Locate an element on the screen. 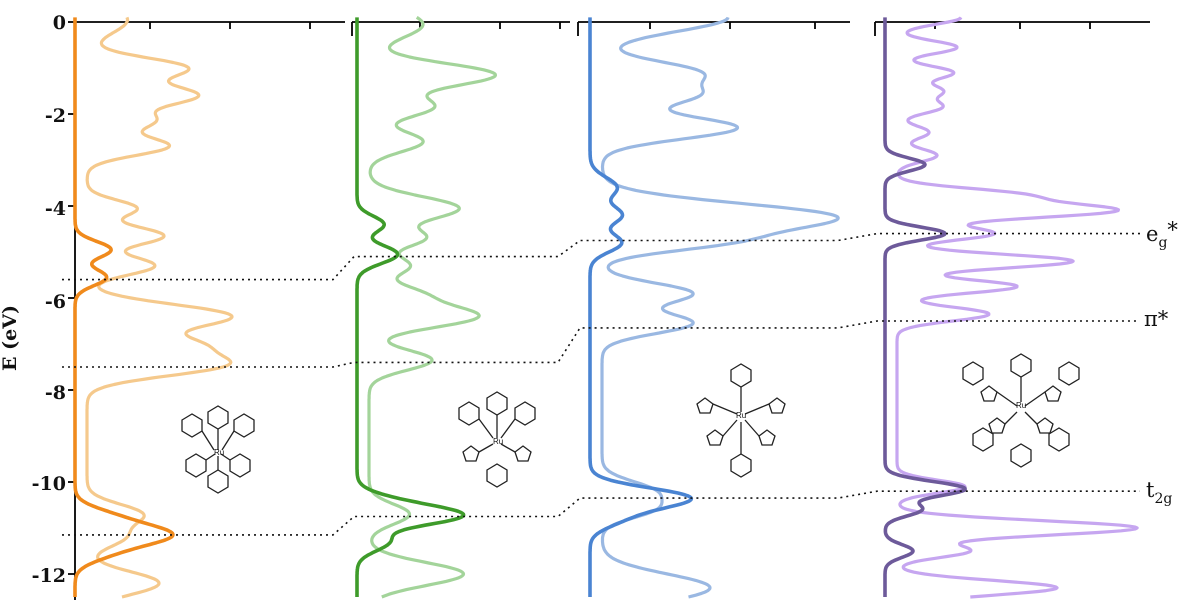 The image size is (1196, 600). level-label-t2g-main: t is located at coordinates (1150, 490).